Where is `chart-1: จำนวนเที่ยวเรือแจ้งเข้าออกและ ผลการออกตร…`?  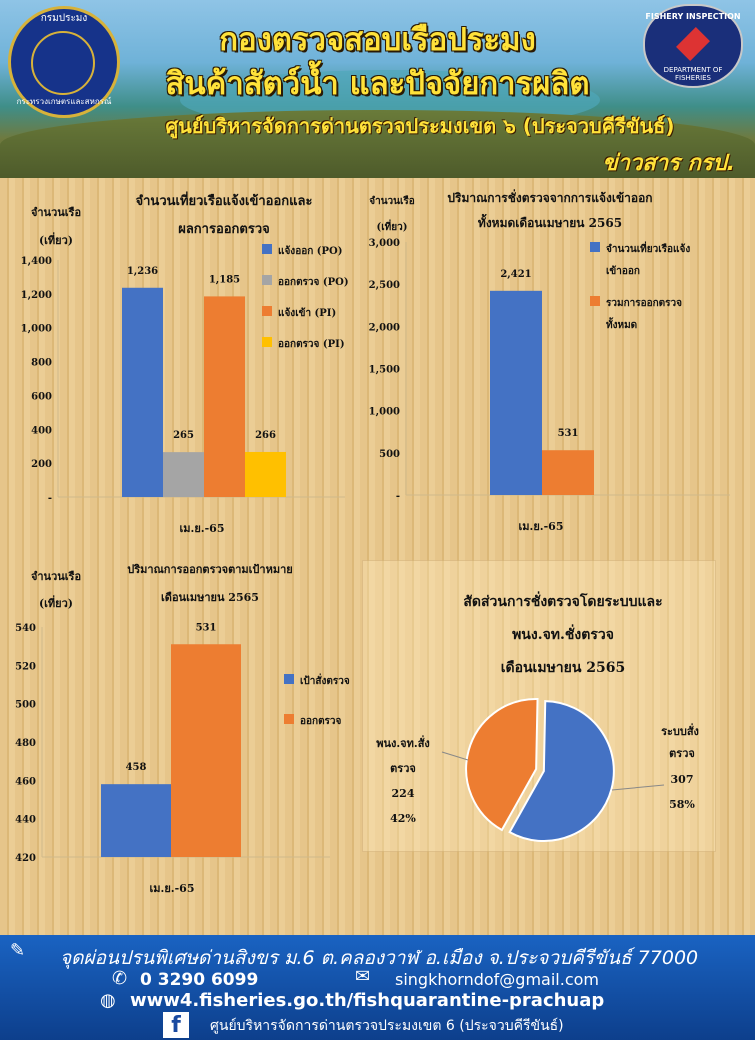 chart-1: จำนวนเที่ยวเรือแจ้งเข้าออกและ ผลการออกตร… is located at coordinates (185, 363).